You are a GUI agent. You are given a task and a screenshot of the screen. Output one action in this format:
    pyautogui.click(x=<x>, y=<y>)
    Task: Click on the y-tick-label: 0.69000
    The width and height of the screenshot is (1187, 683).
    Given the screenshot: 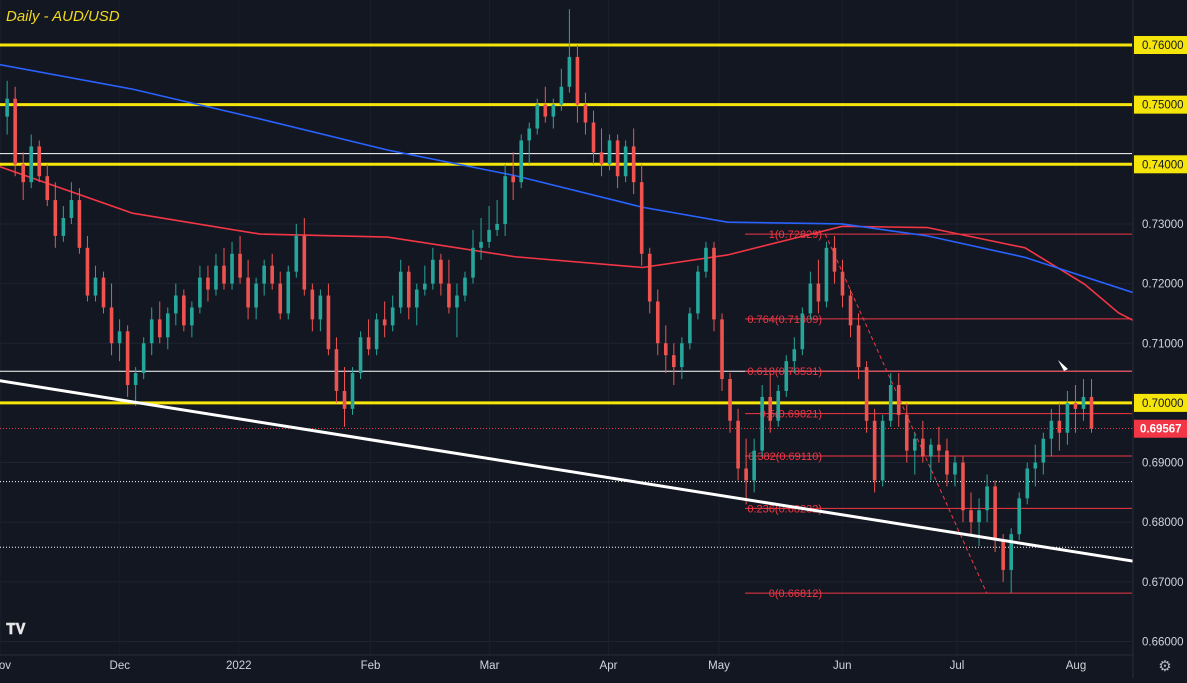 What is the action you would take?
    pyautogui.click(x=1163, y=464)
    